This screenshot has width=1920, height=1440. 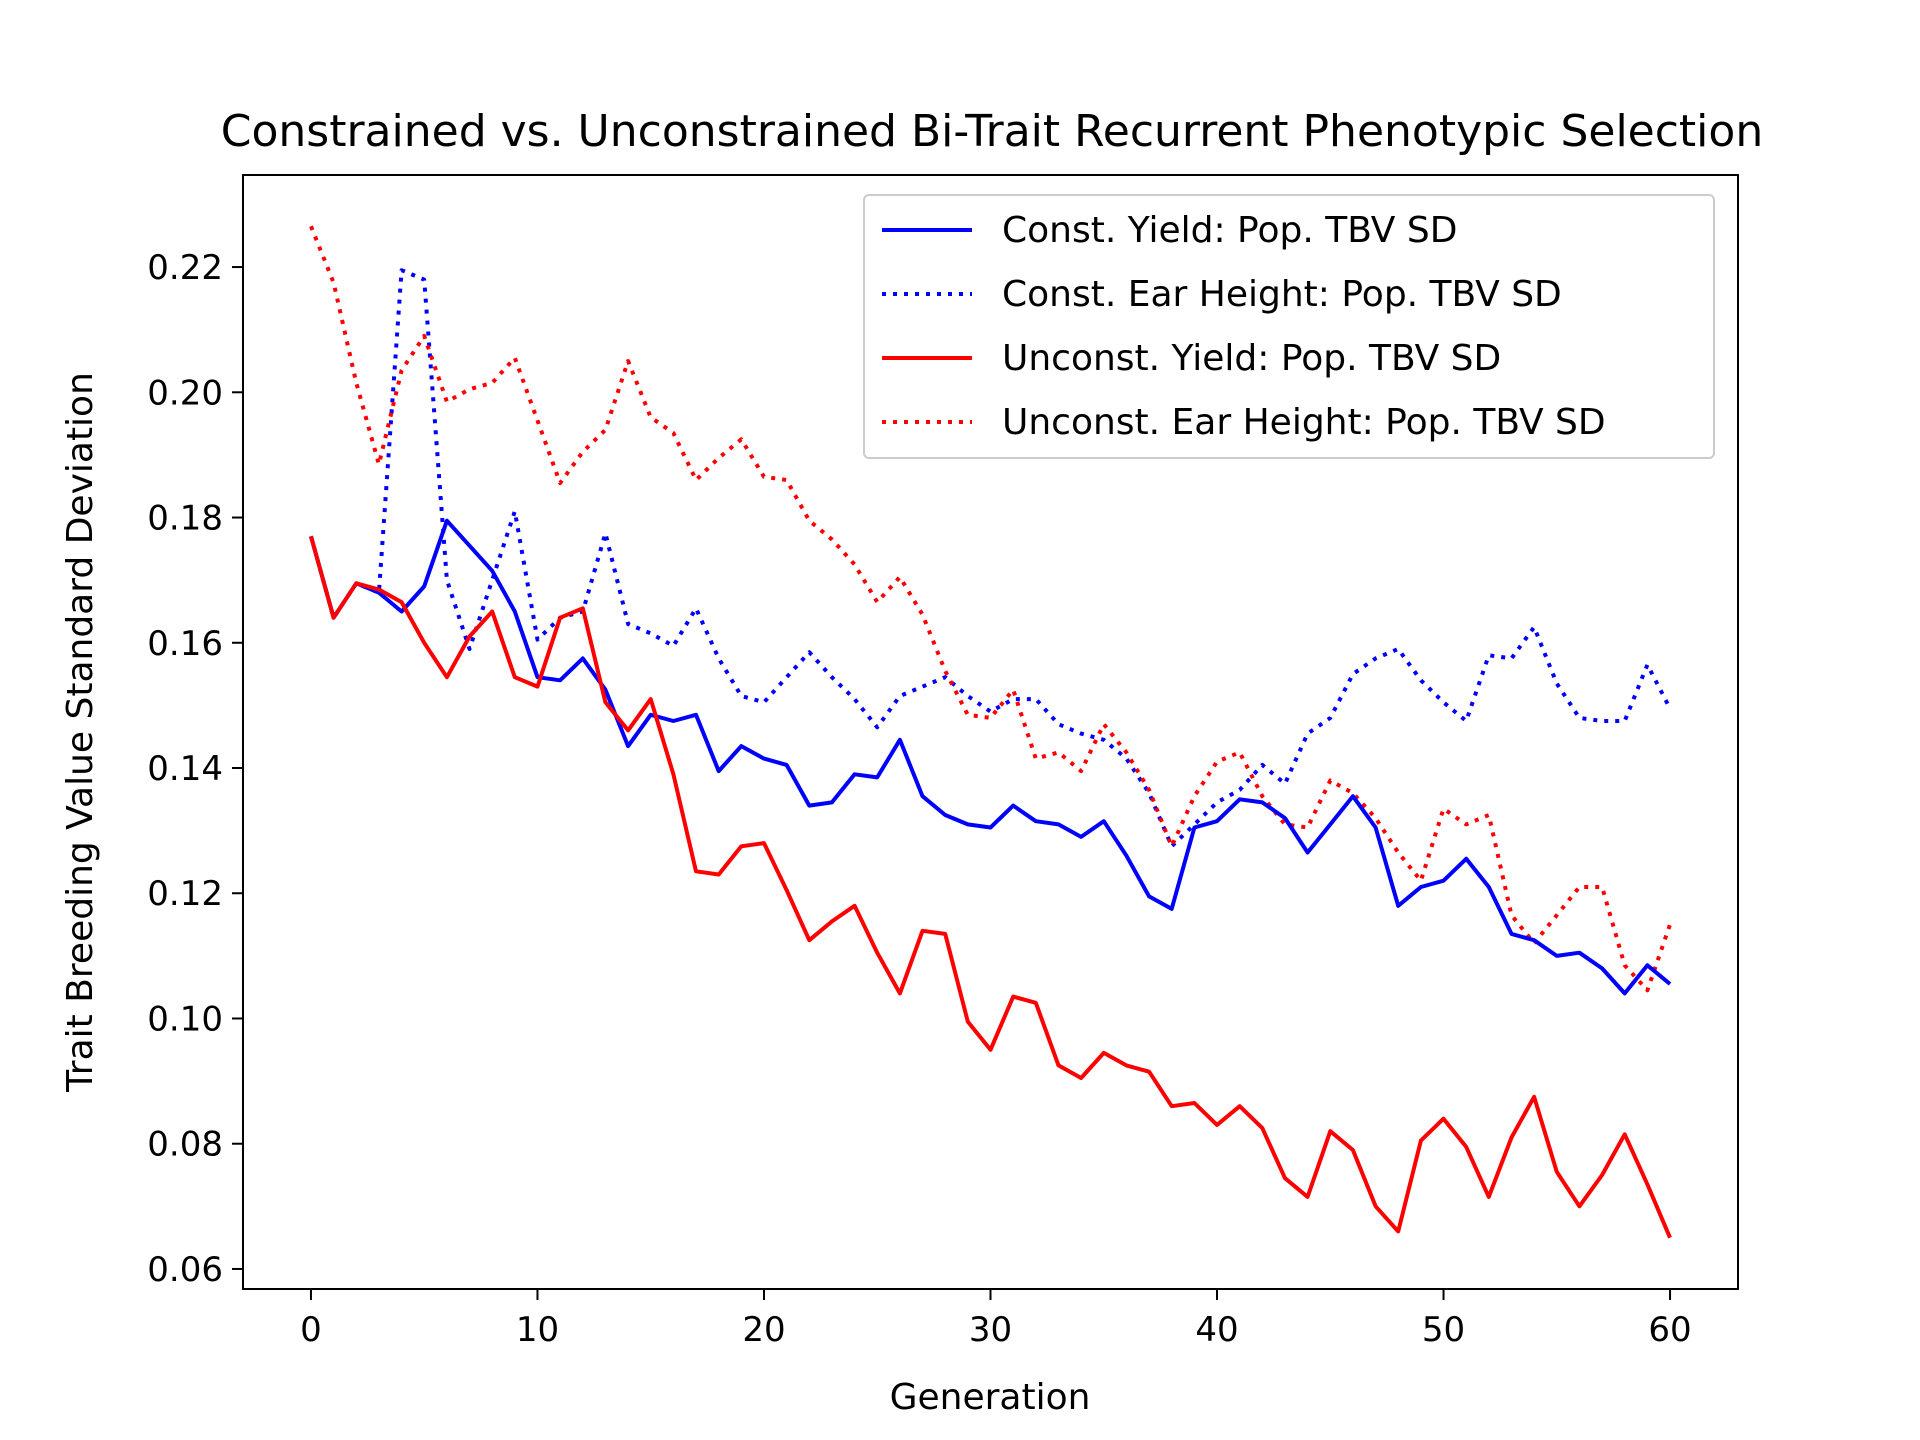 What do you see at coordinates (1229, 230) in the screenshot?
I see `legend-label: Const. Yield: Pop. TBV SD` at bounding box center [1229, 230].